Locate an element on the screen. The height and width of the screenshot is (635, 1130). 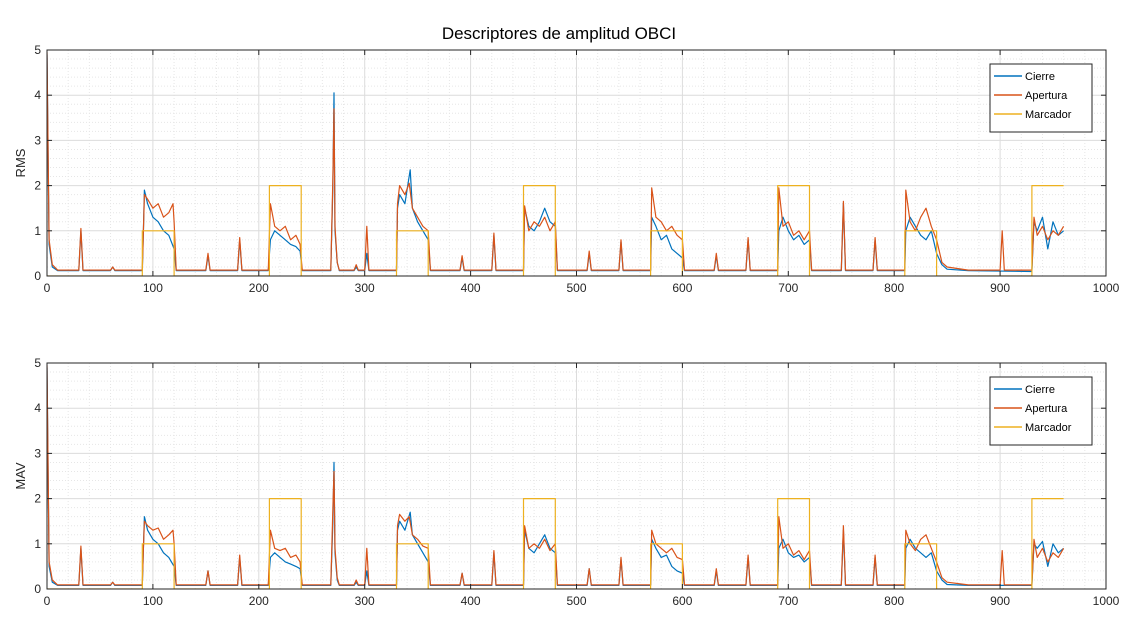
y-axis-label: RMS is located at coordinates (20, 162).